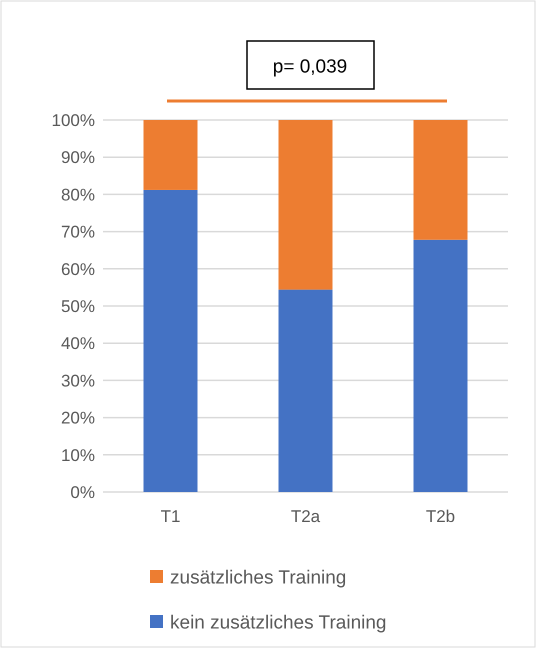 The height and width of the screenshot is (650, 540). Describe the element at coordinates (310, 67) in the screenshot. I see `text: p= 0,039` at that location.